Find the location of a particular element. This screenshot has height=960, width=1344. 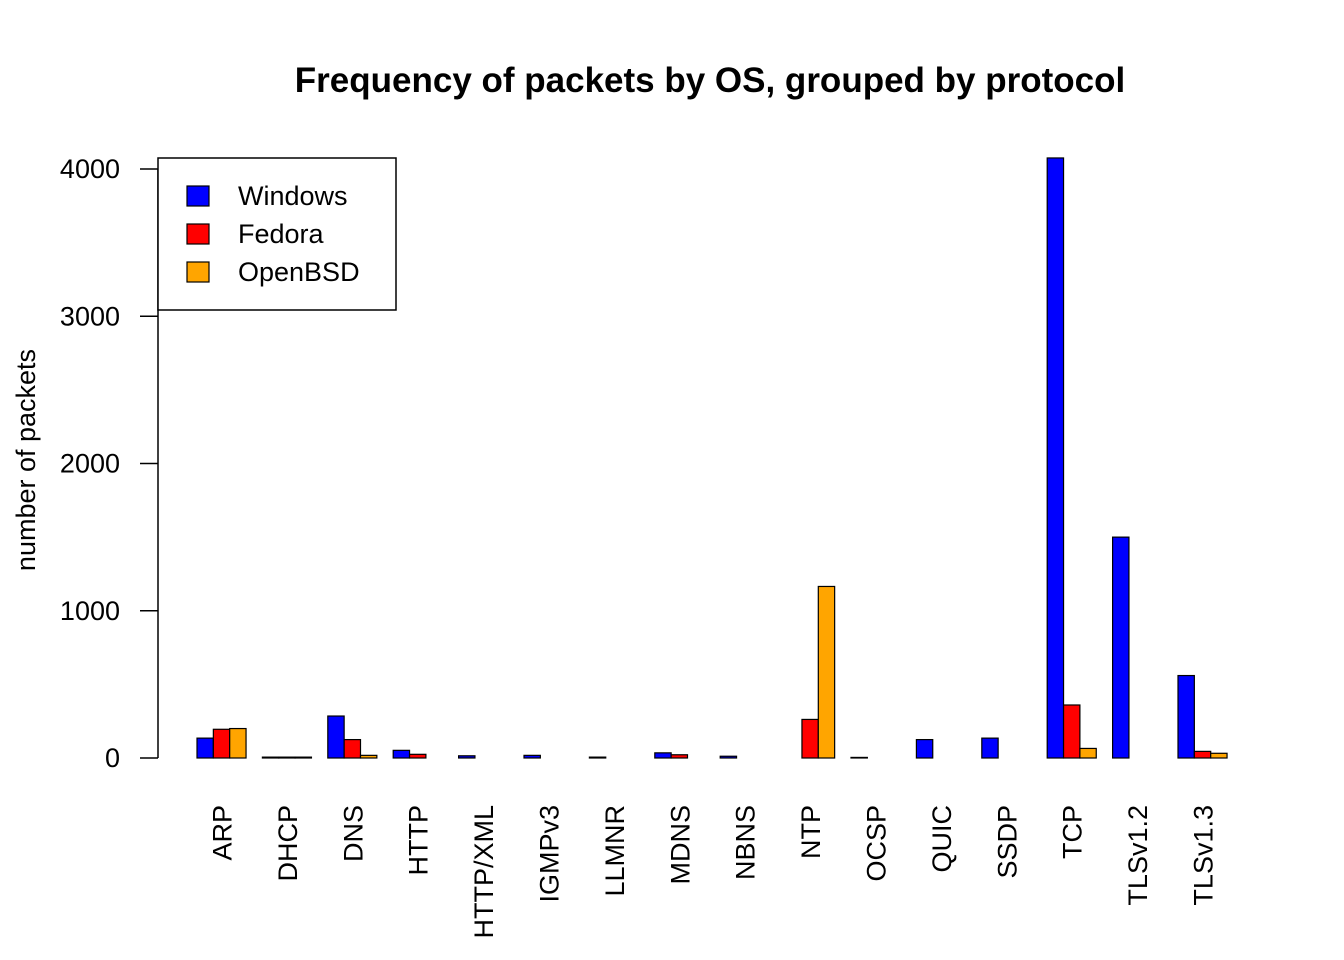

bar-windows-tcp is located at coordinates (1055, 458).